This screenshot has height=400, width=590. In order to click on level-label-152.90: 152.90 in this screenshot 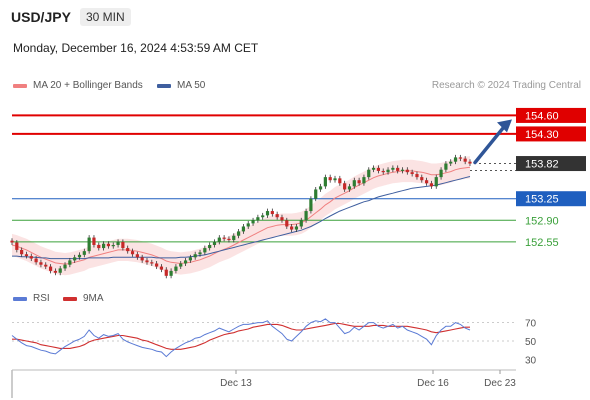, I will do `click(542, 221)`.